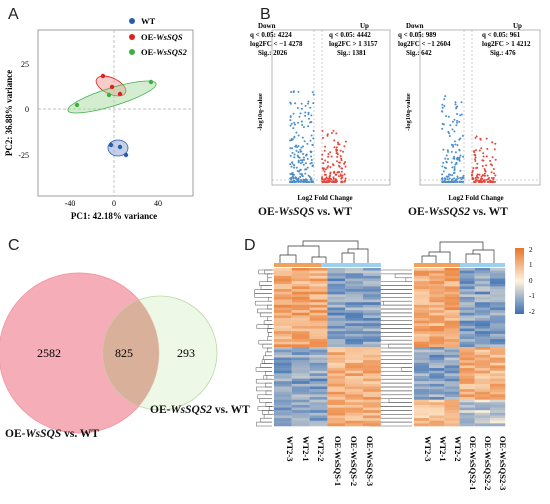 The image size is (550, 504). I want to click on volcano2-up-q: q < 0.05: 961, so click(501, 35).